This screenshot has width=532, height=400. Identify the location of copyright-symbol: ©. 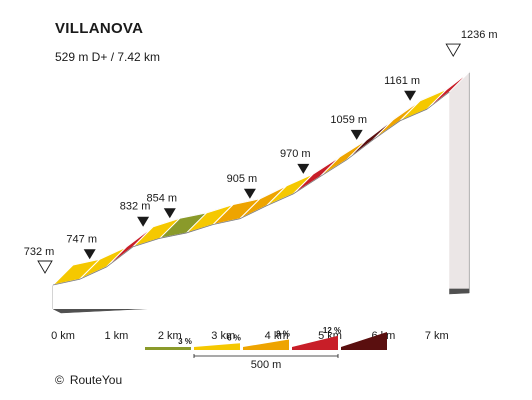
(59, 380).